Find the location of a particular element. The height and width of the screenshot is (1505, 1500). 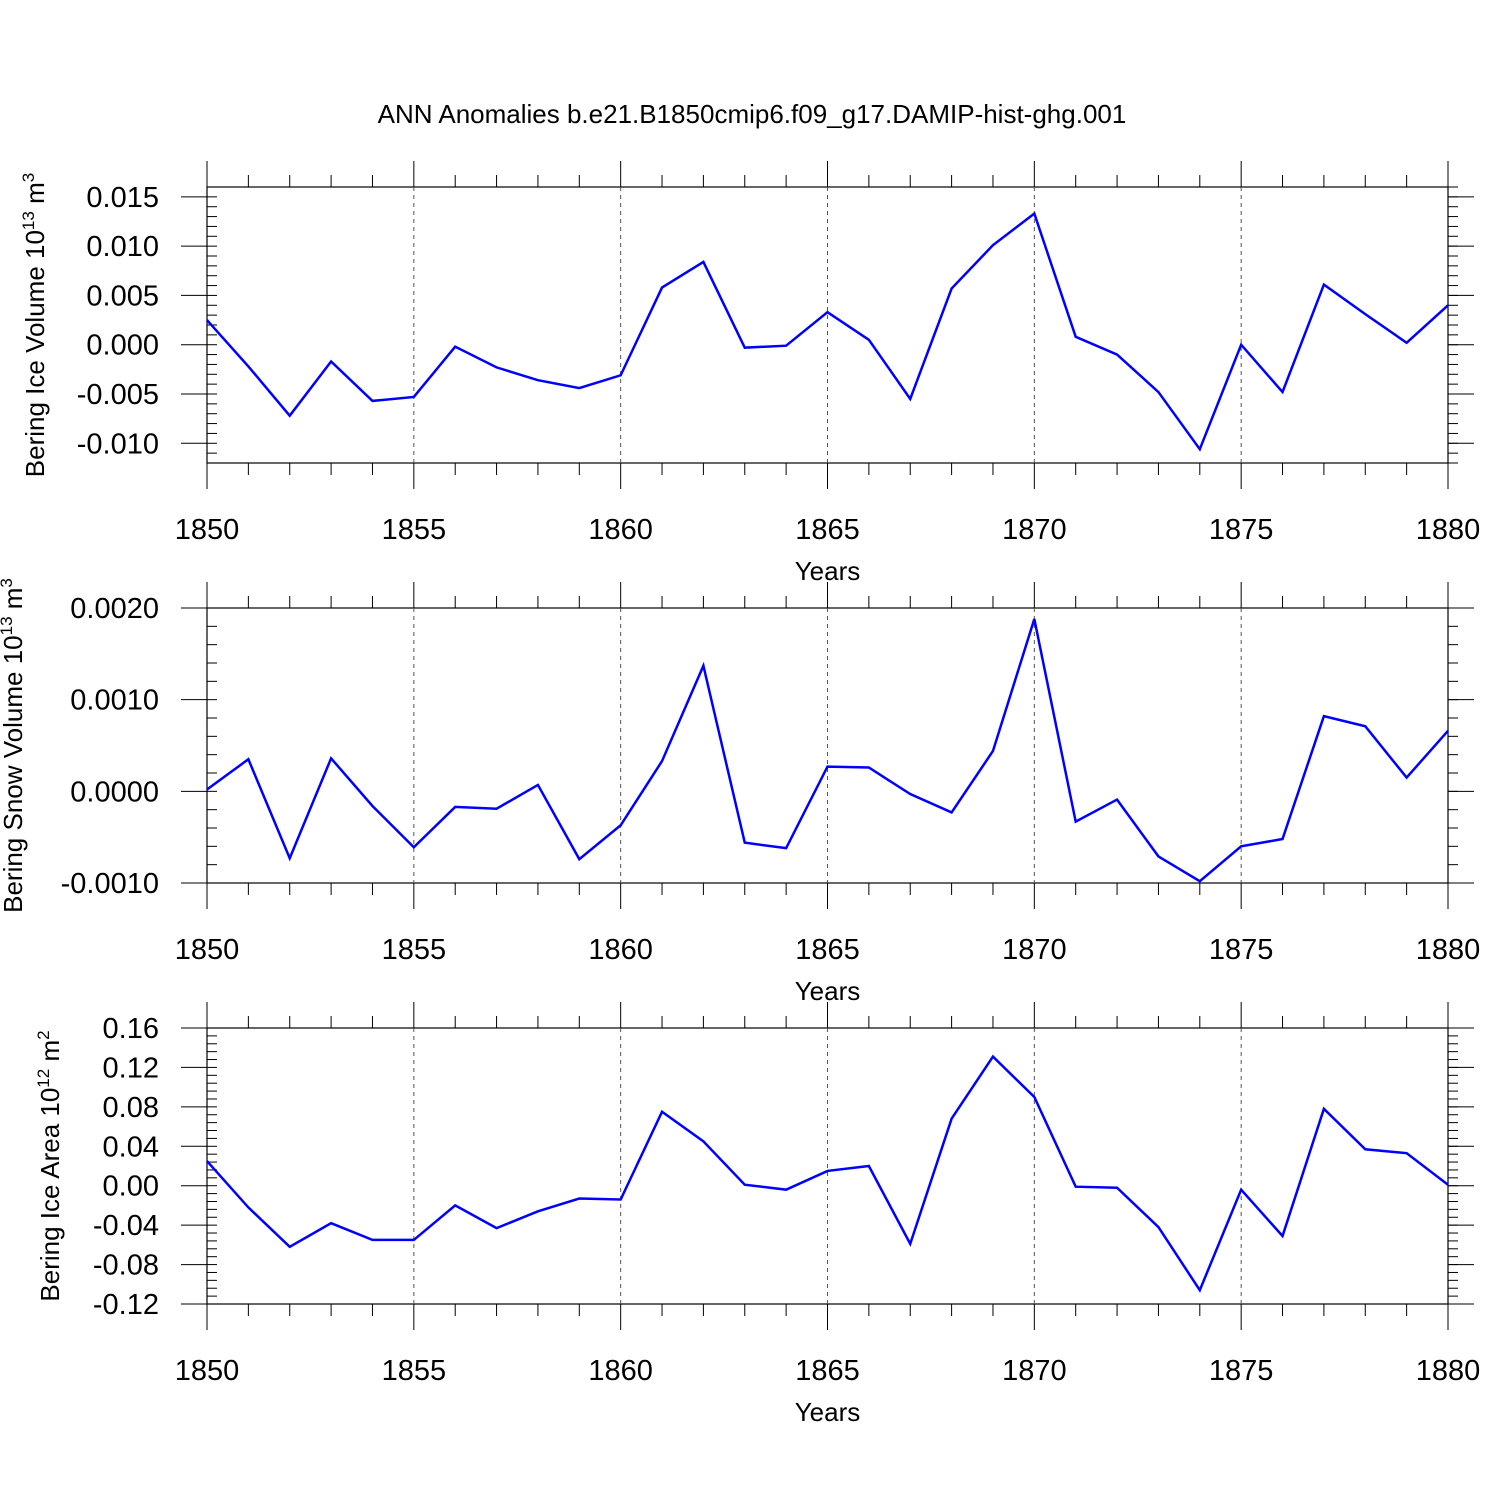

y-tick-label: -0.005 is located at coordinates (118, 395).